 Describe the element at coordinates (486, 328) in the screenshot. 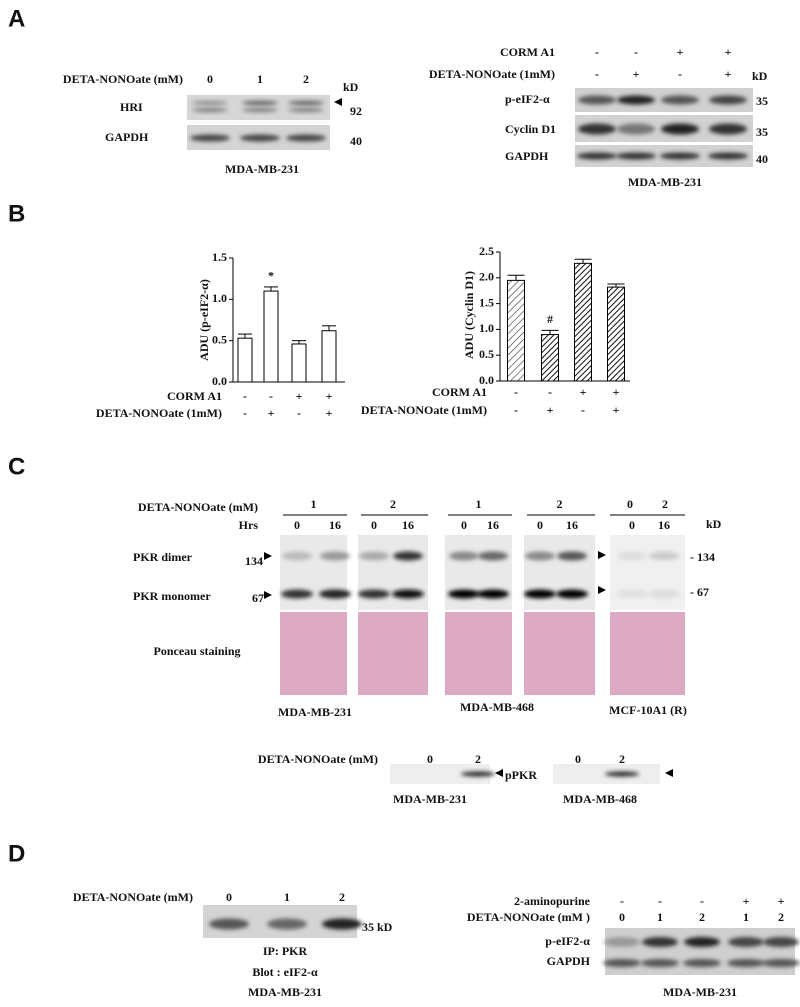

I see `y-tick-label: 1.0` at that location.